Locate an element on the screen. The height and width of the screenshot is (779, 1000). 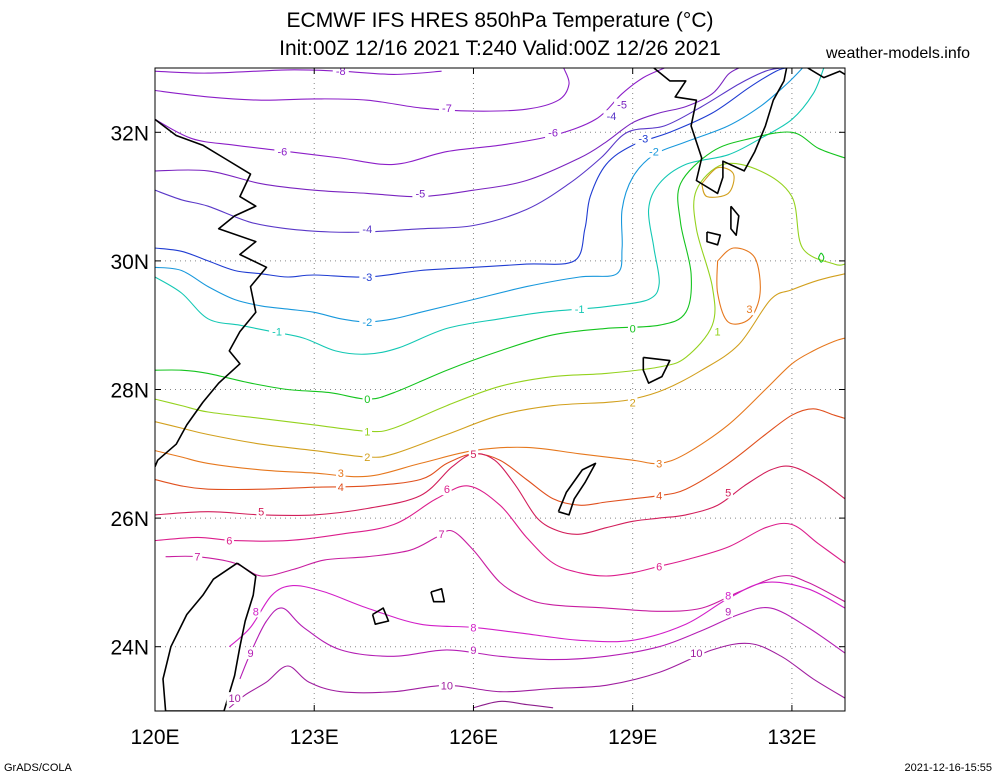
y-tick-label: 30N is located at coordinates (129, 262).